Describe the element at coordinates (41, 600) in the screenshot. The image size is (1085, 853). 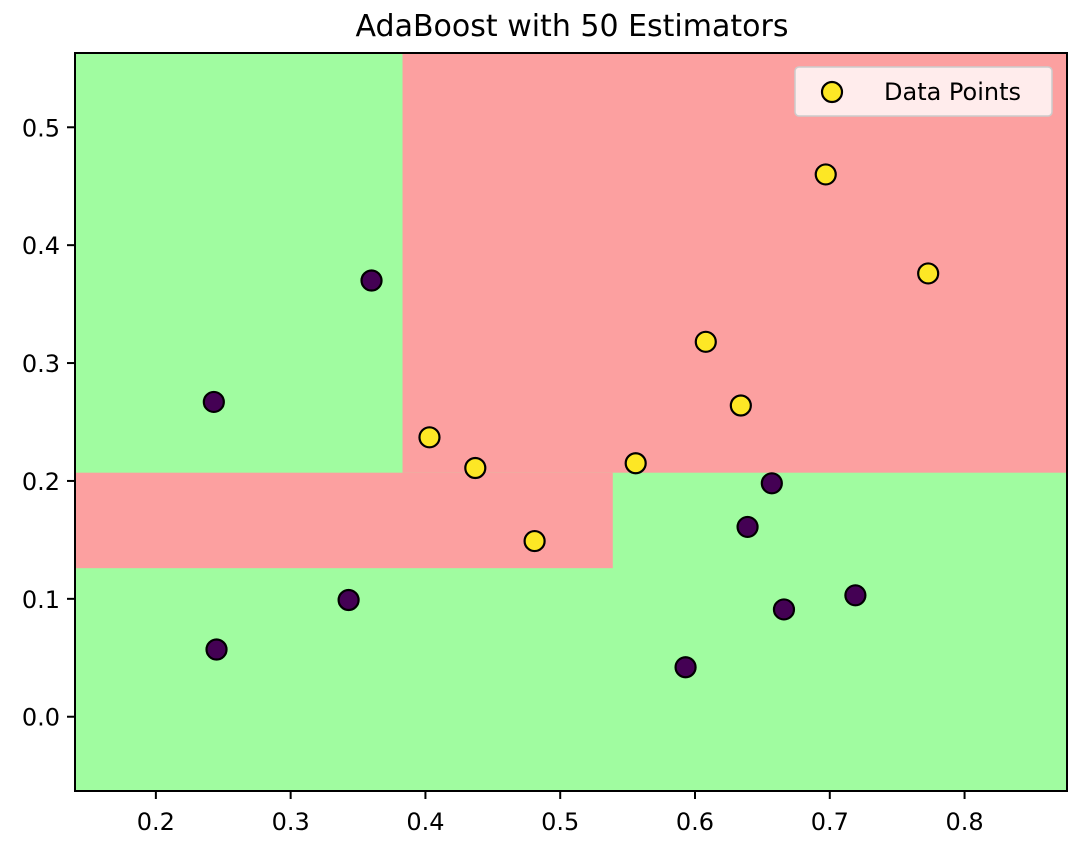
I see `y-tick-label: 0.1` at that location.